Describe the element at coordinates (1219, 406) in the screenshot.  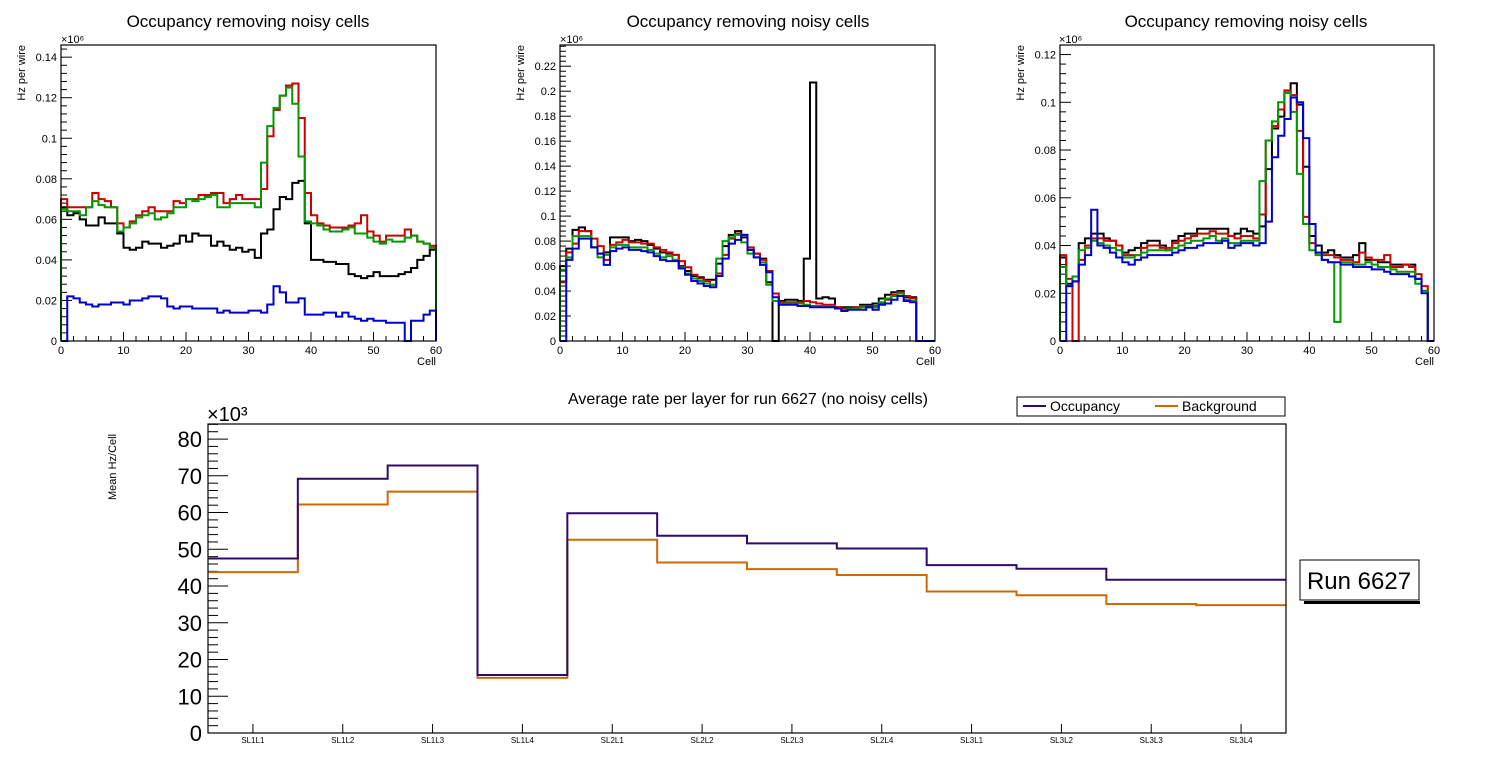
I see `legend-label-background: Background` at that location.